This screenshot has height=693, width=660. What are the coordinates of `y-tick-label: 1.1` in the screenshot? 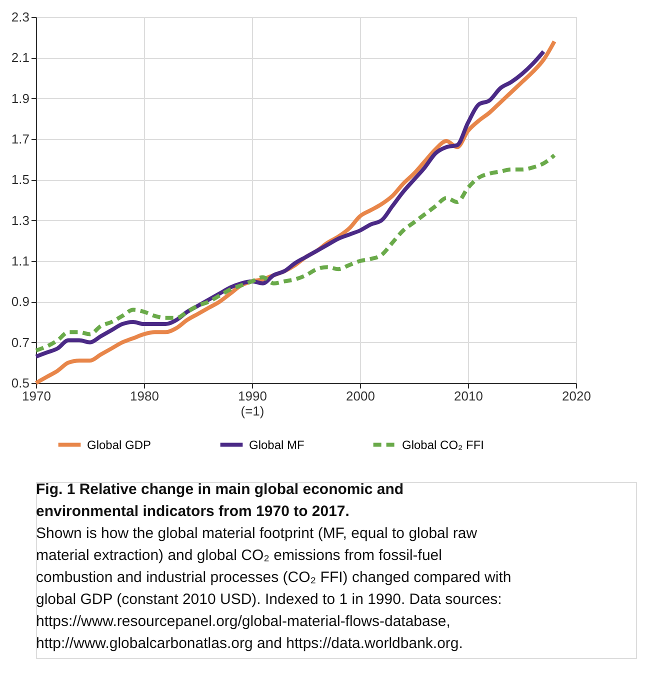 It's located at (20, 261).